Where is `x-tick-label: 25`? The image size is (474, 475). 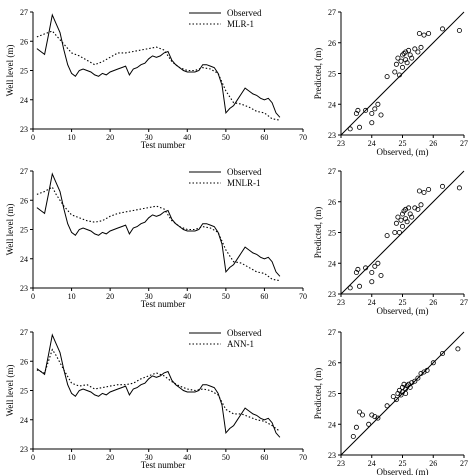
x-tick-label: 25 is located at coordinates (403, 302).